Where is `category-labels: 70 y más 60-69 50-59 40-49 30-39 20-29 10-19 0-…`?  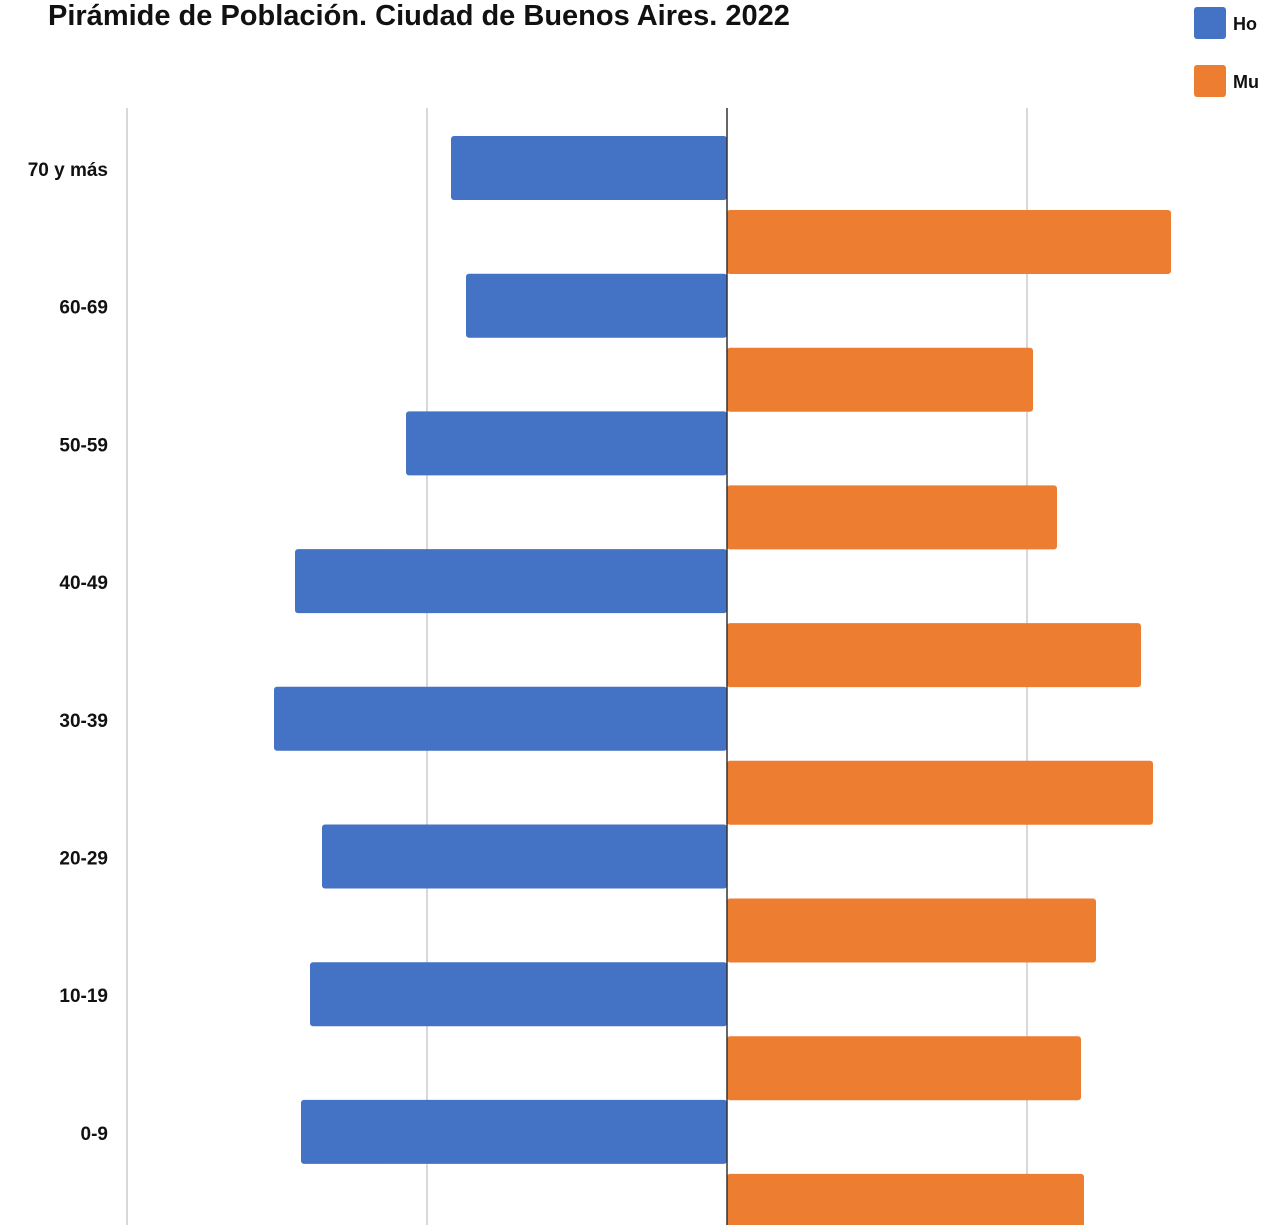
category-labels: 70 y más 60-69 50-59 40-49 30-39 20-29 10-19 0-… is located at coordinates (68, 652).